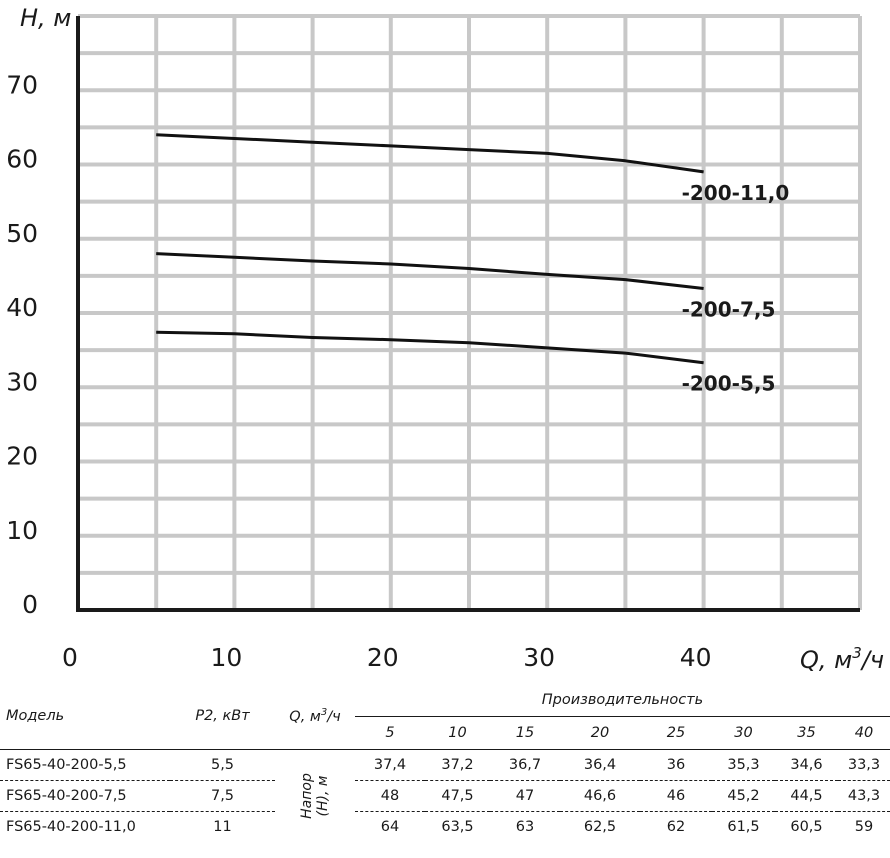 This screenshot has width=890, height=858. What do you see at coordinates (872, 660) in the screenshot?
I see `x-axis-title-unit: /ч` at bounding box center [872, 660].